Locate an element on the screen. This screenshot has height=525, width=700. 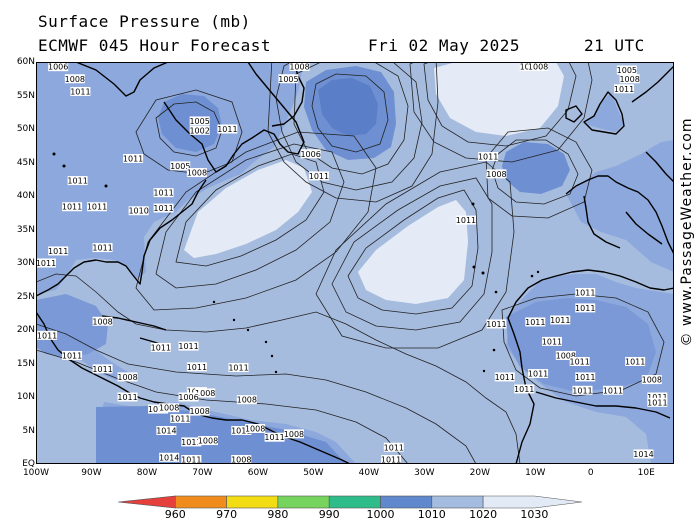
lat-label: 35N is located at coordinates (25, 229).